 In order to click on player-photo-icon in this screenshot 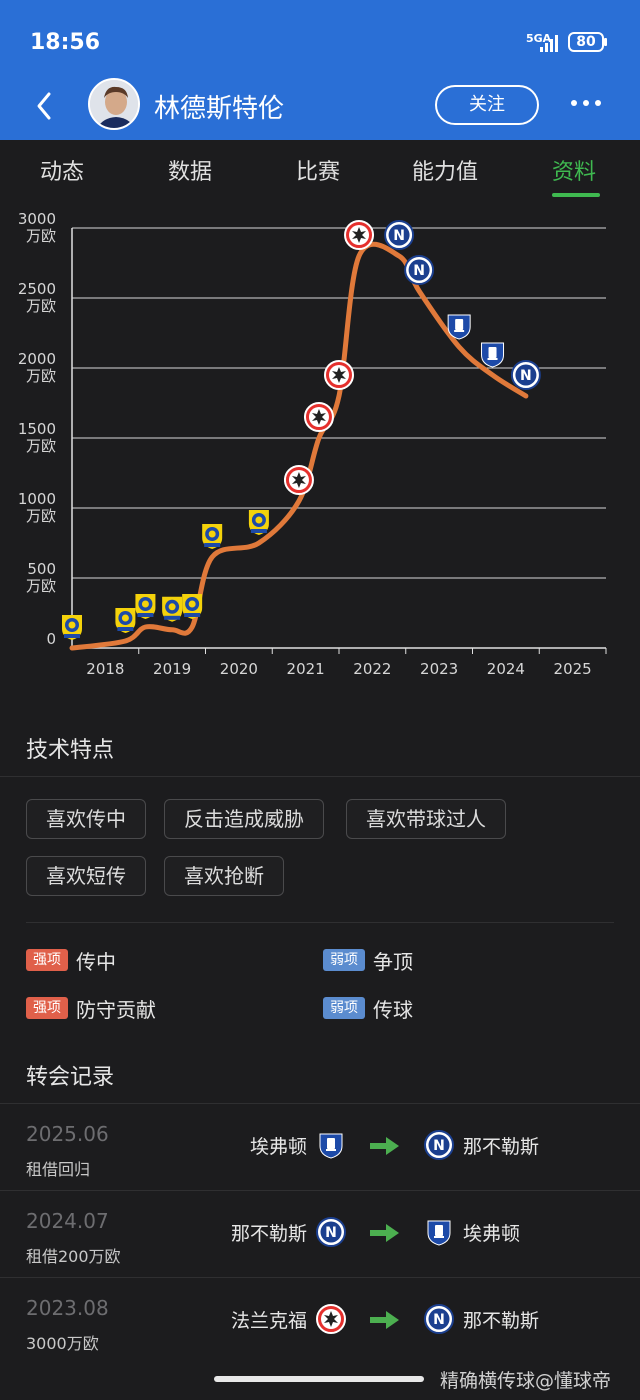, I will do `click(114, 104)`.